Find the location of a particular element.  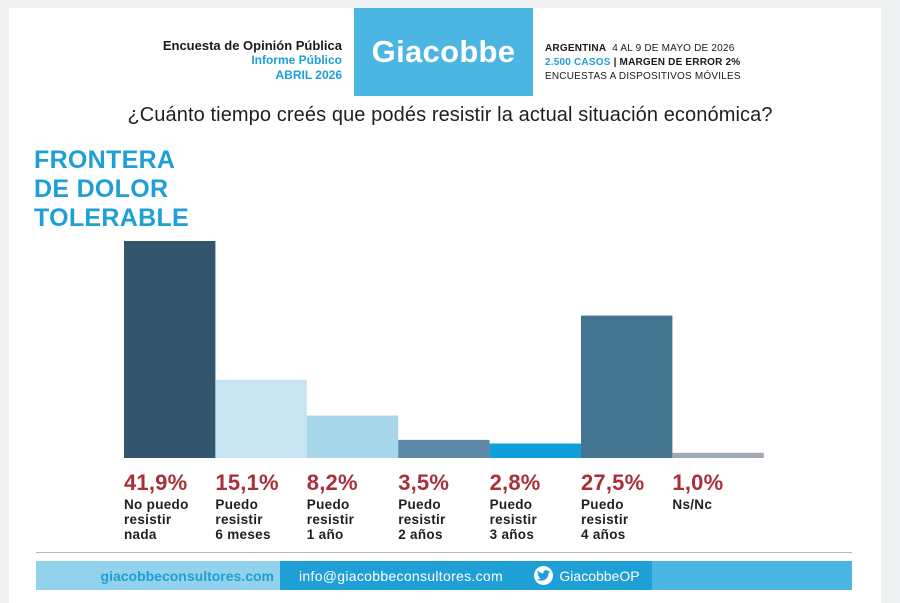

brand-logo: Giacobbe is located at coordinates (443, 52).